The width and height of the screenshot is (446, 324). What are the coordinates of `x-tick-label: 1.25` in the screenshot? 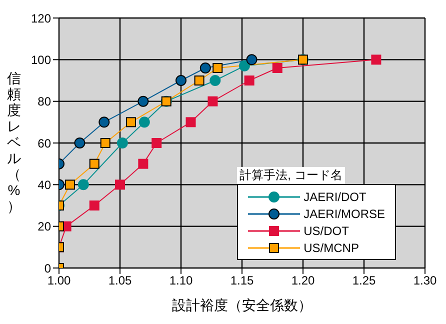 It's located at (364, 281).